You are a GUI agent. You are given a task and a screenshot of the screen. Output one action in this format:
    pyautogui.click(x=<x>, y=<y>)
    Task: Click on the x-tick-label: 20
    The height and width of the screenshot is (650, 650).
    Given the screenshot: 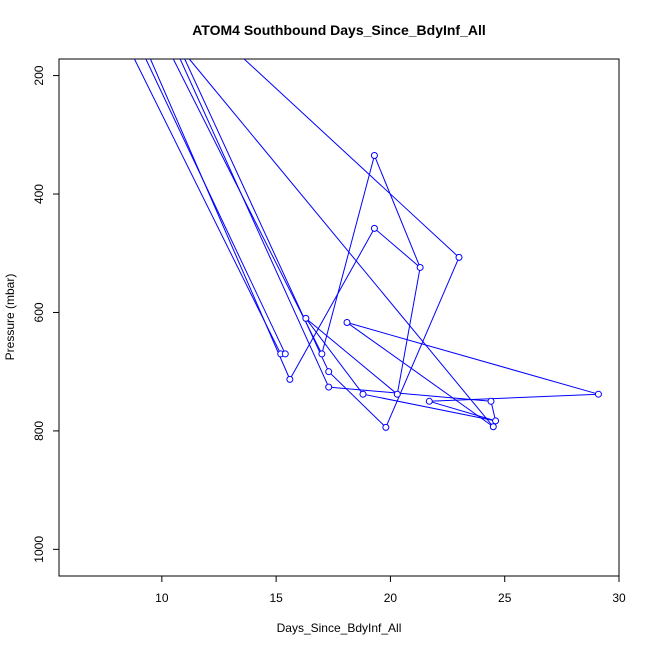 What is the action you would take?
    pyautogui.click(x=391, y=598)
    